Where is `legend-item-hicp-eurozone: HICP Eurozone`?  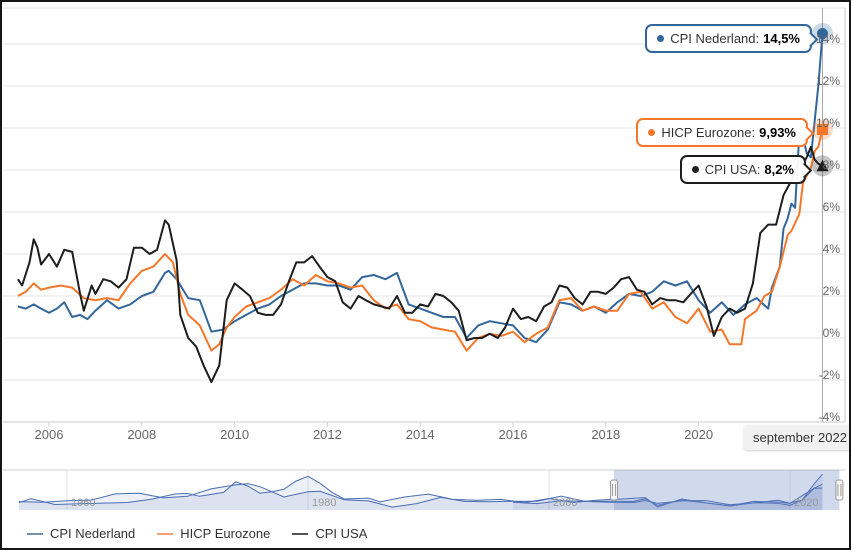 legend-item-hicp-eurozone: HICP Eurozone is located at coordinates (213, 533).